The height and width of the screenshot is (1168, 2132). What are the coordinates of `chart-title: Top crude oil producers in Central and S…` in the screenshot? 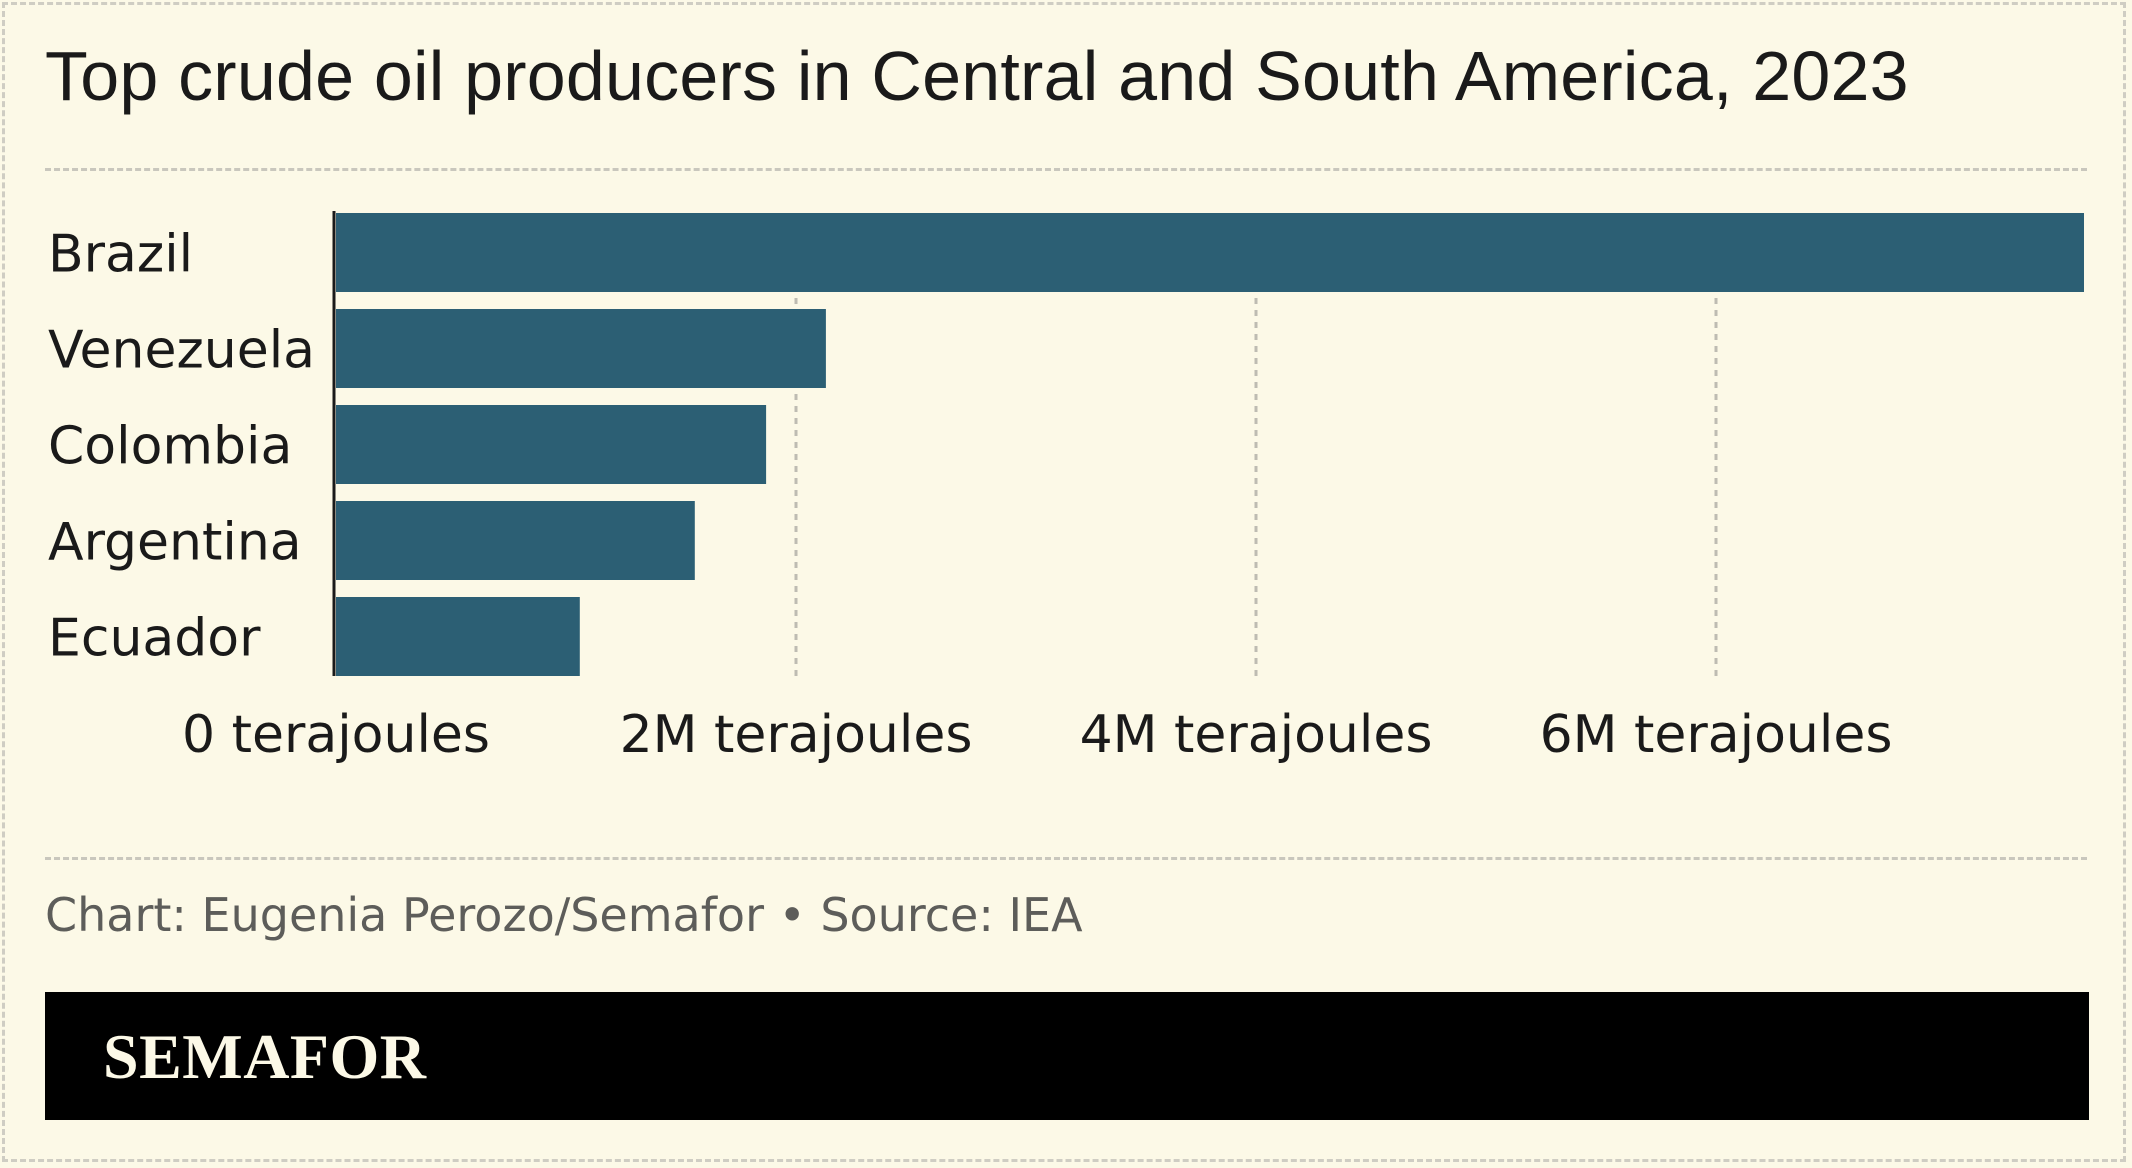 It's located at (977, 76).